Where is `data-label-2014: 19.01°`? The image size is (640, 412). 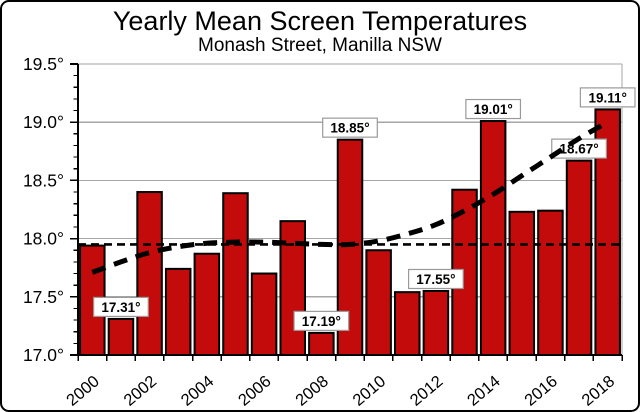 data-label-2014: 19.01° is located at coordinates (493, 109).